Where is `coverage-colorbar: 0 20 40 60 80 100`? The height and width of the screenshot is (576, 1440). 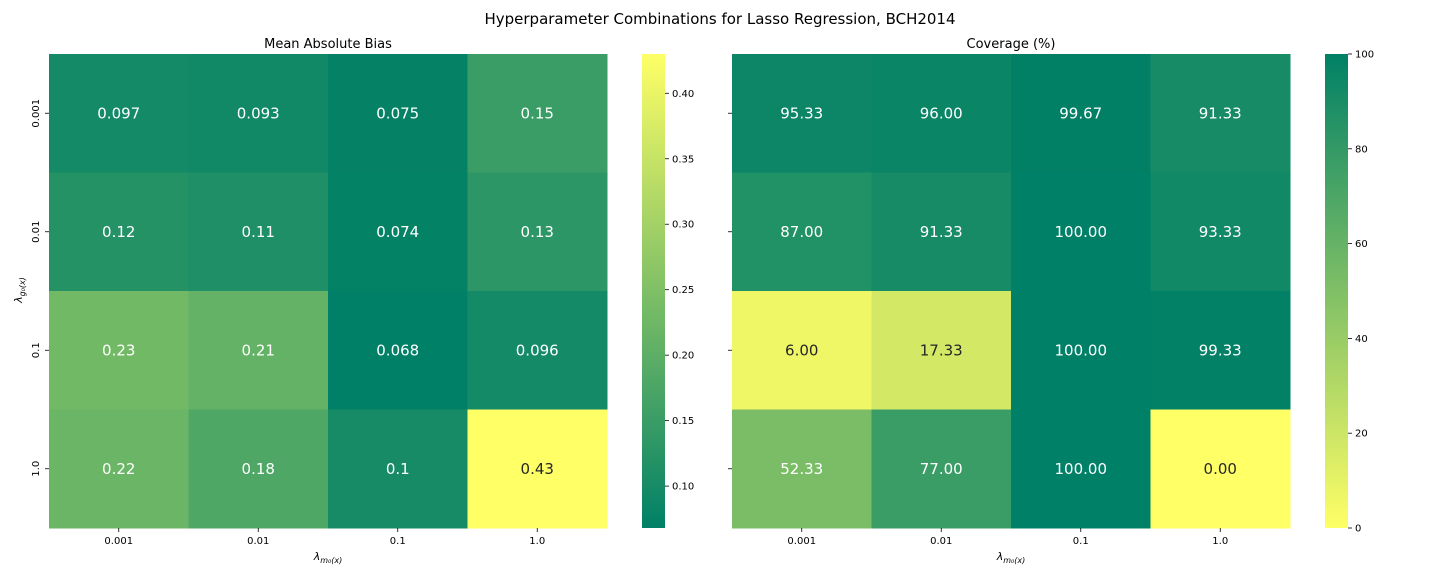
coverage-colorbar: 0 20 40 60 80 100 is located at coordinates (1349, 292).